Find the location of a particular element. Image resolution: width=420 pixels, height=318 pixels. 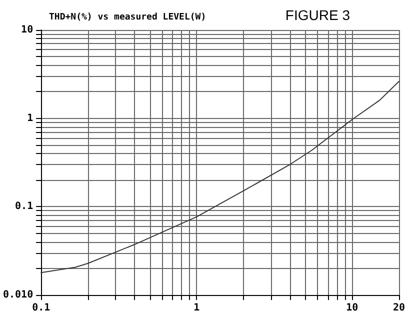

x-tick-label: 0.1 is located at coordinates (41, 308).